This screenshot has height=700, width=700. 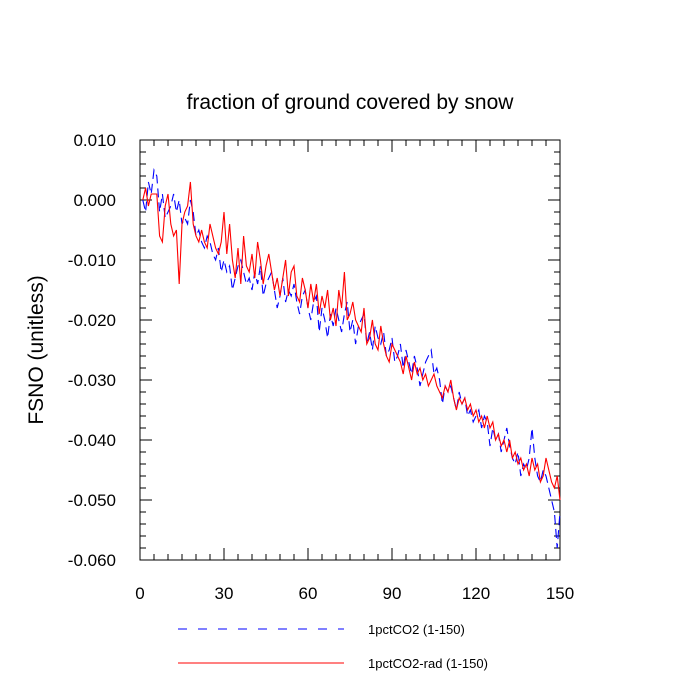 I want to click on y-tick-label: -0.050, so click(x=92, y=500).